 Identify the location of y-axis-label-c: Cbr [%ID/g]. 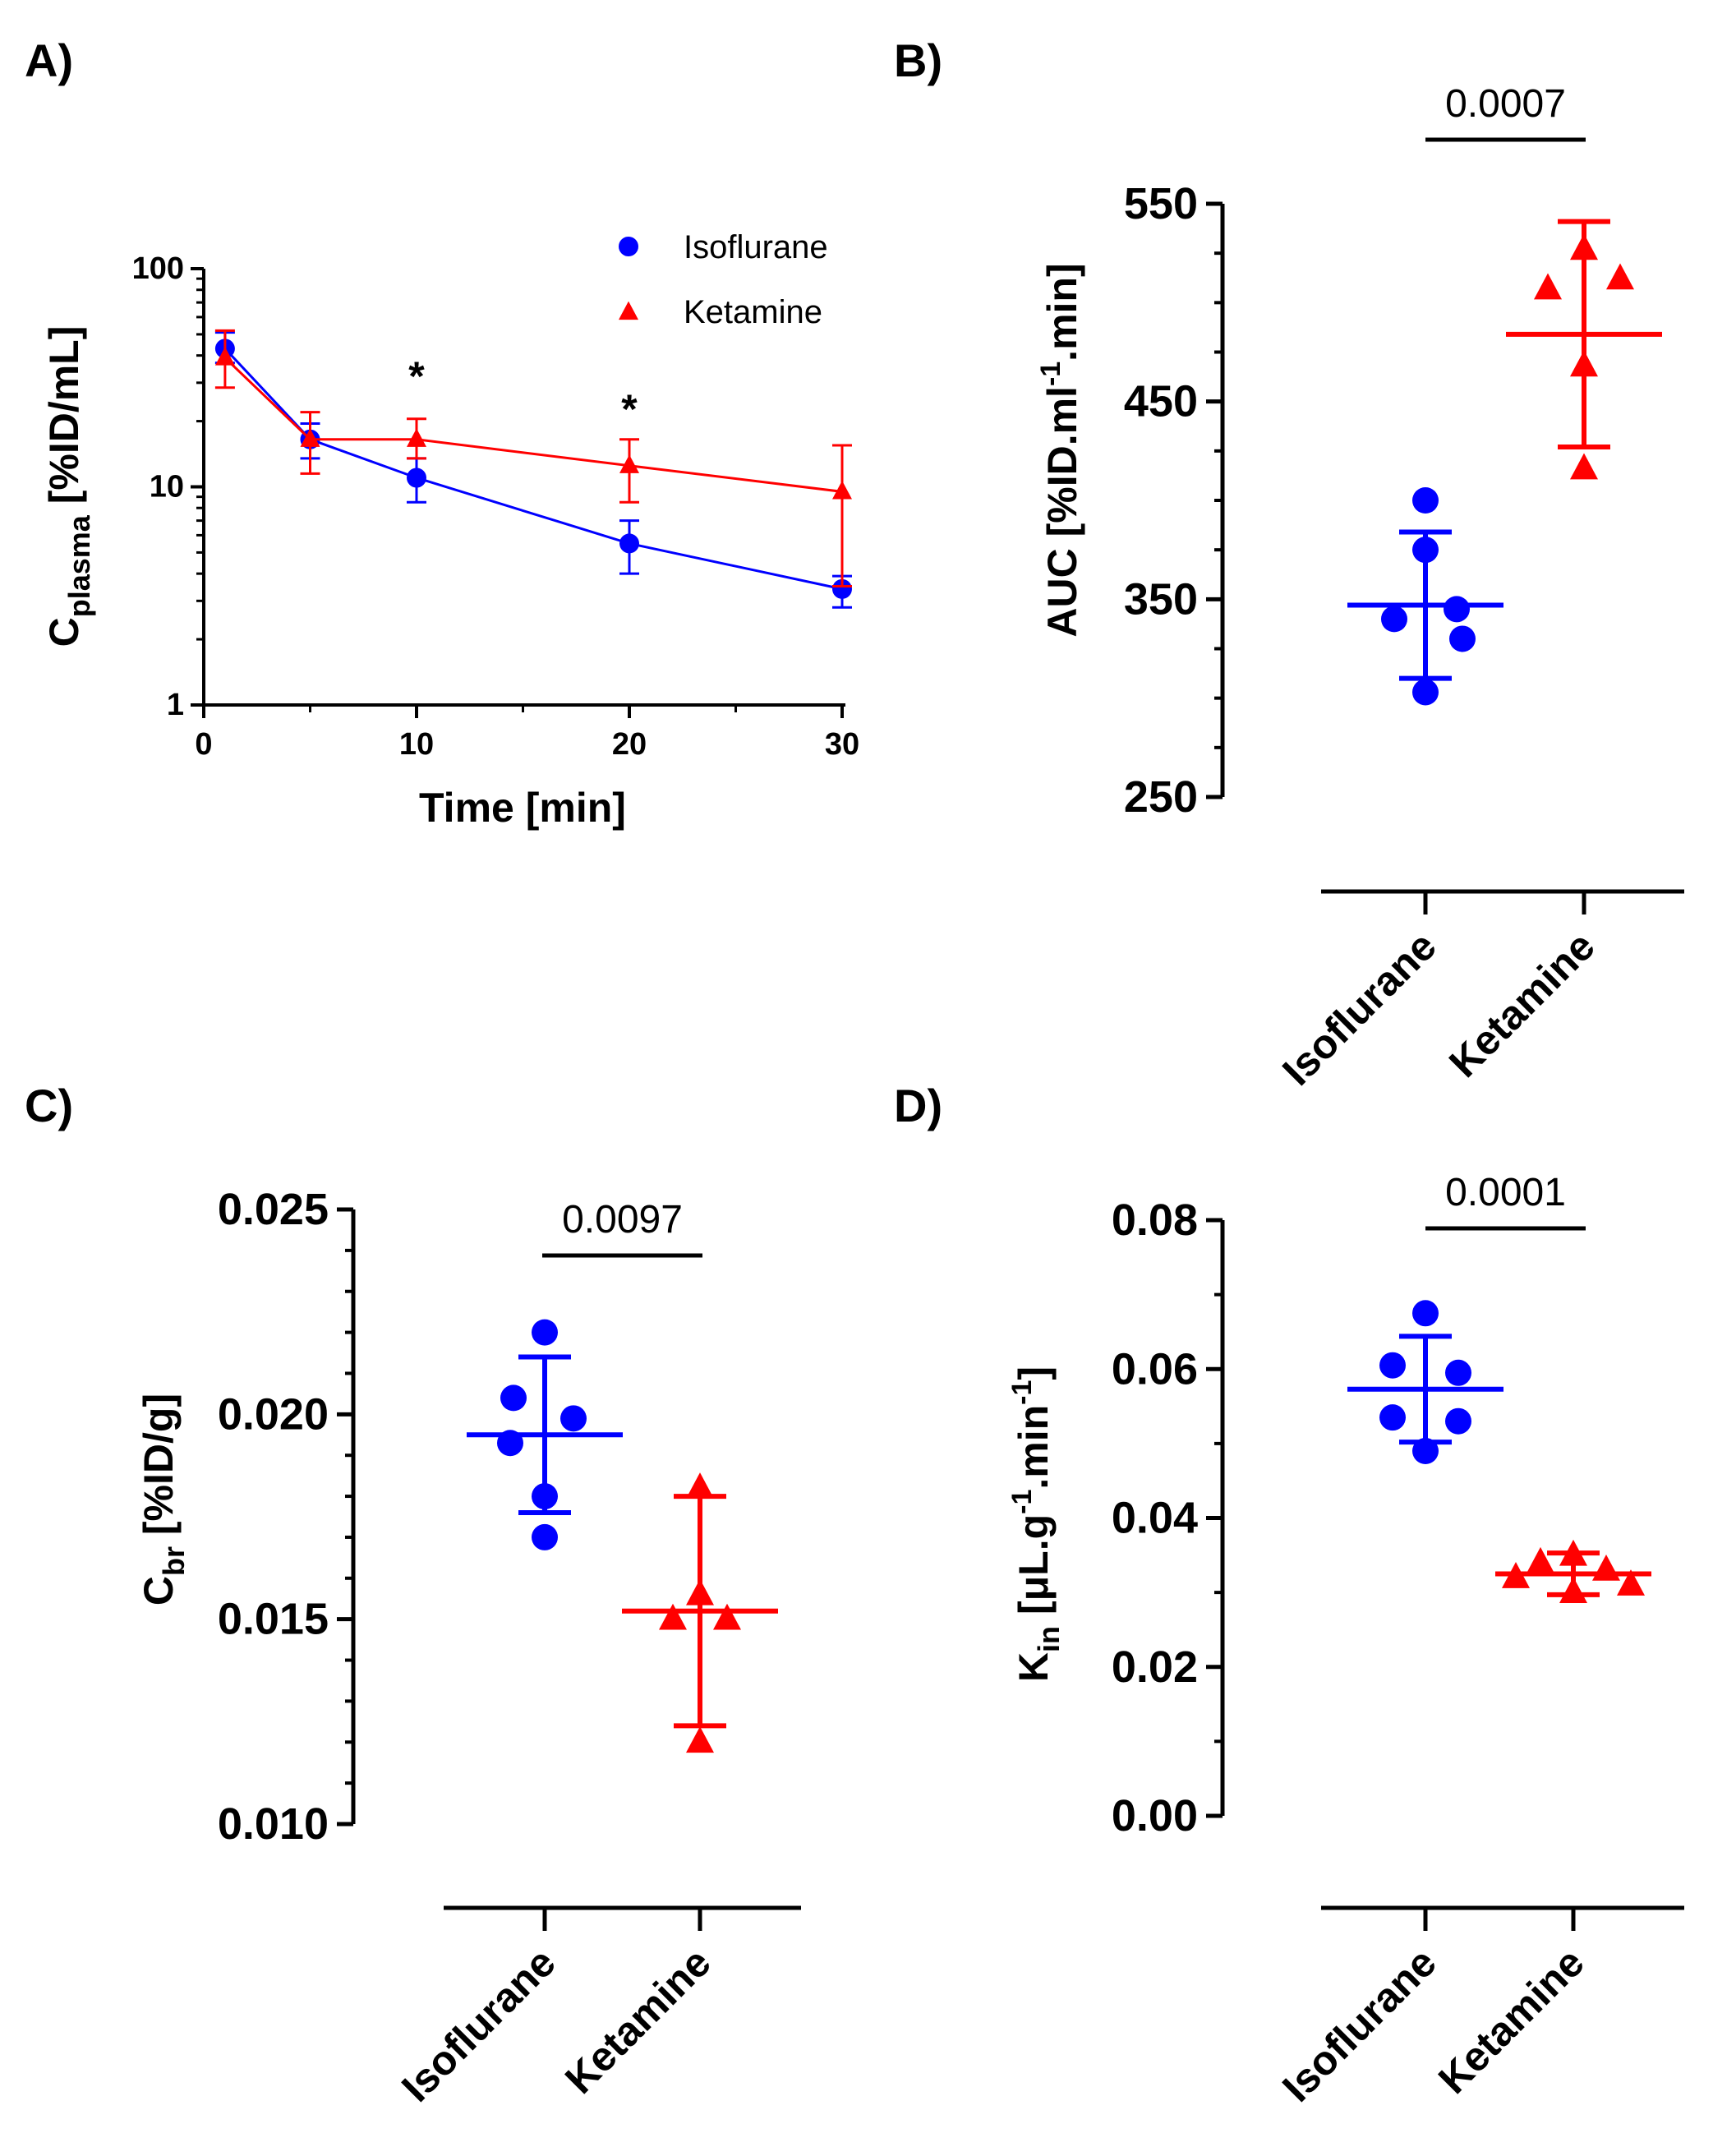
(164, 1499).